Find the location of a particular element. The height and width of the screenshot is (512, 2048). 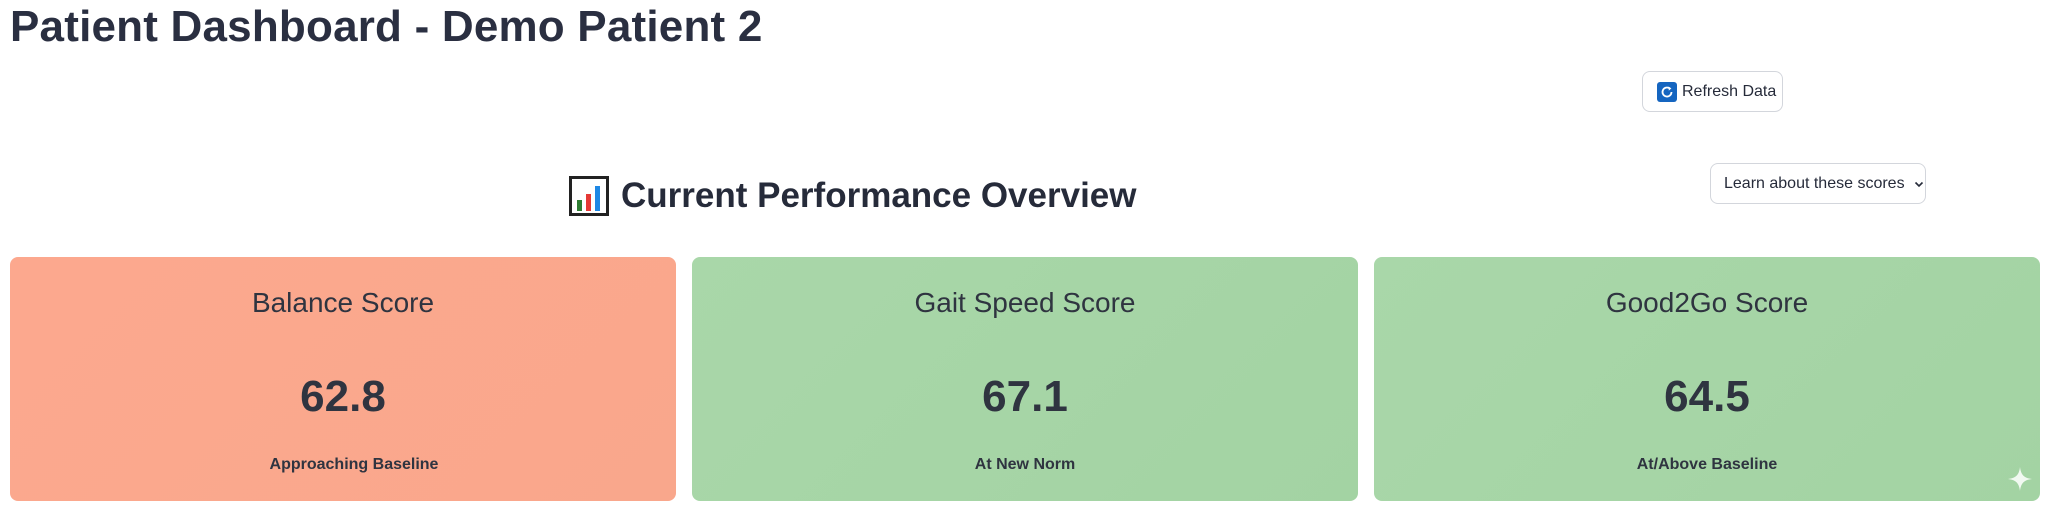

card-status: At/Above Baseline is located at coordinates (1707, 464).